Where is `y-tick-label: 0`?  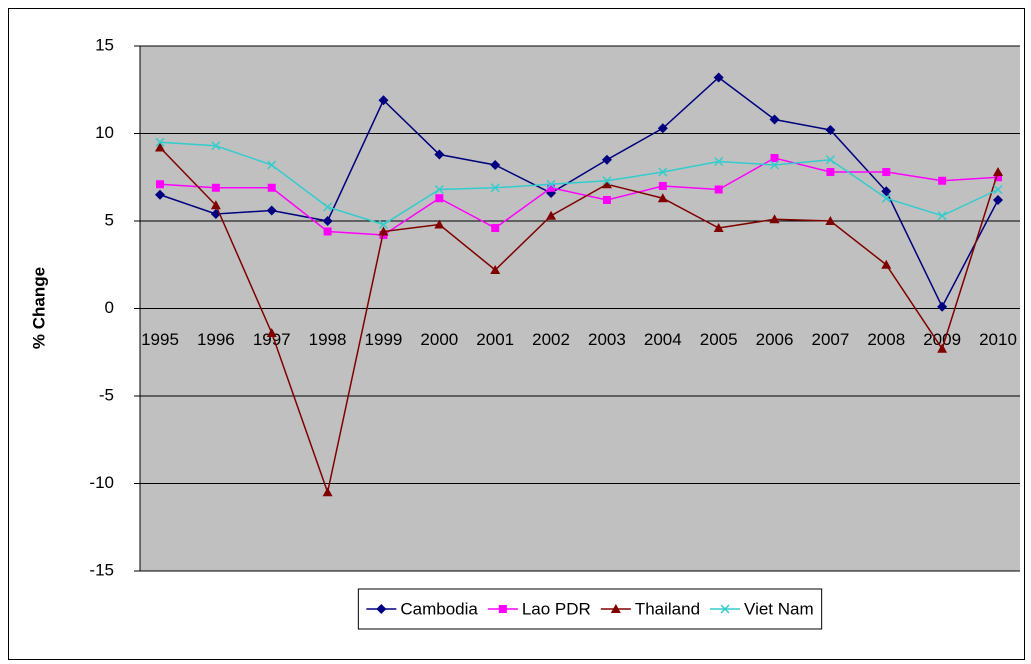
y-tick-label: 0 is located at coordinates (109, 307).